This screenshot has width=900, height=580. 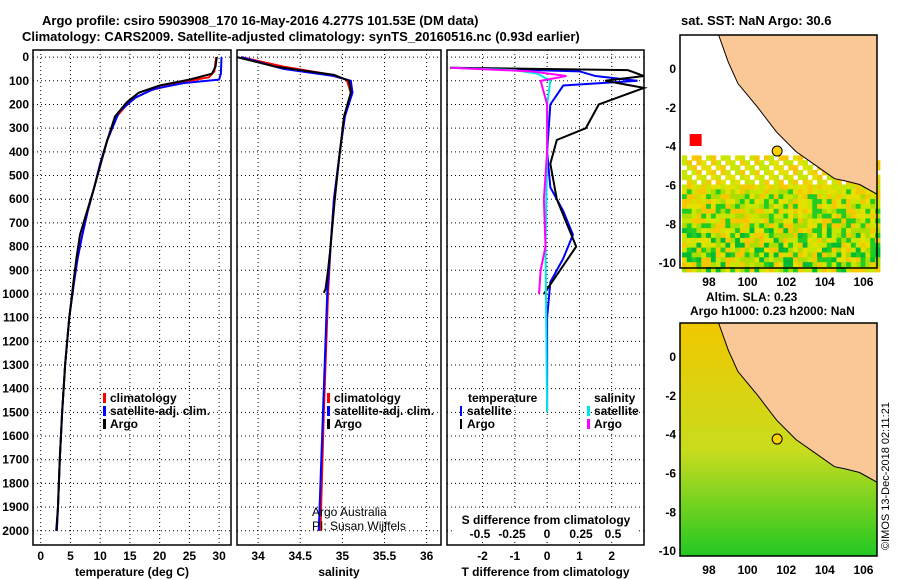 What do you see at coordinates (19, 176) in the screenshot?
I see `y-tick-label: 500` at bounding box center [19, 176].